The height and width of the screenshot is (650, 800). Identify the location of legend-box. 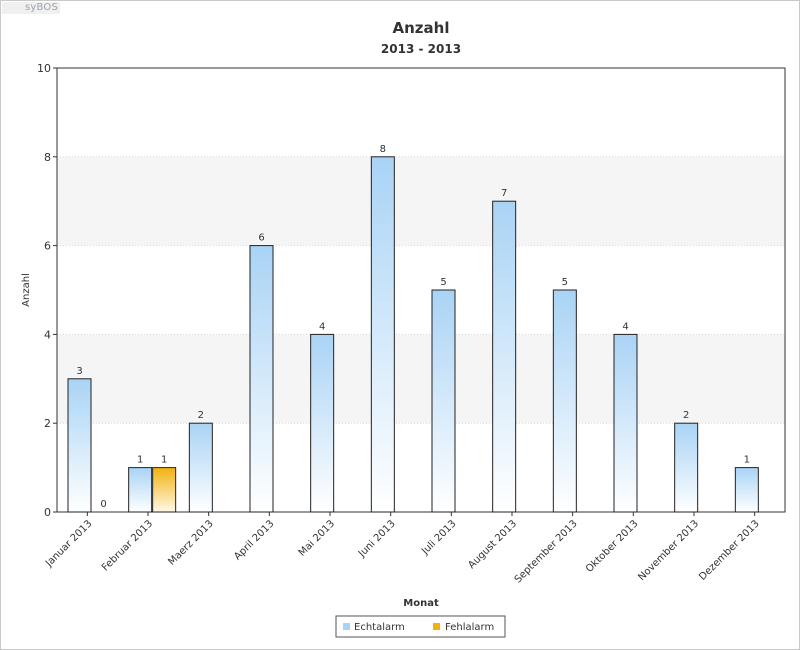
(420, 626).